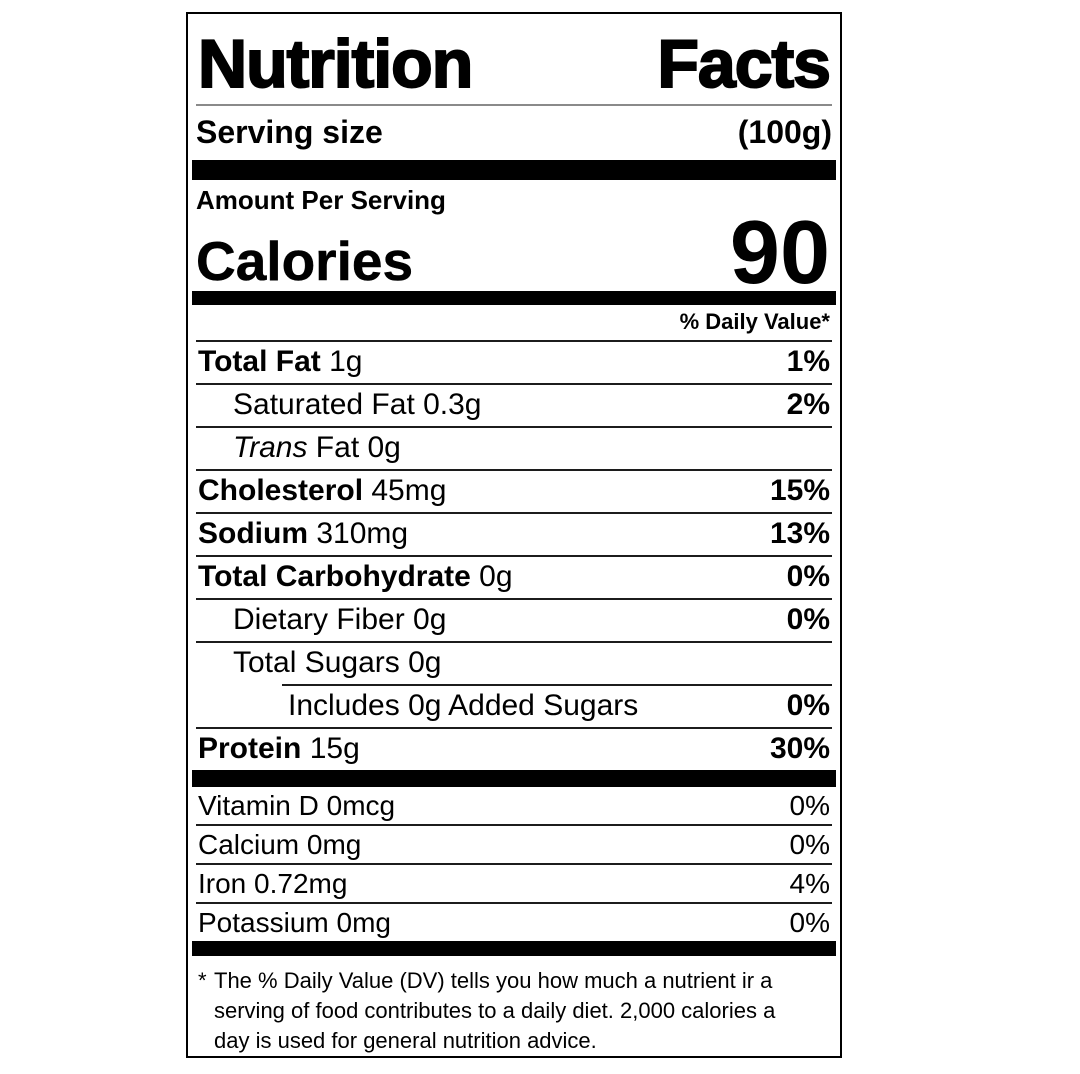 The image size is (1080, 1074). I want to click on nutrient-row-cholesterol: Cholesterol 45mg 15%, so click(514, 492).